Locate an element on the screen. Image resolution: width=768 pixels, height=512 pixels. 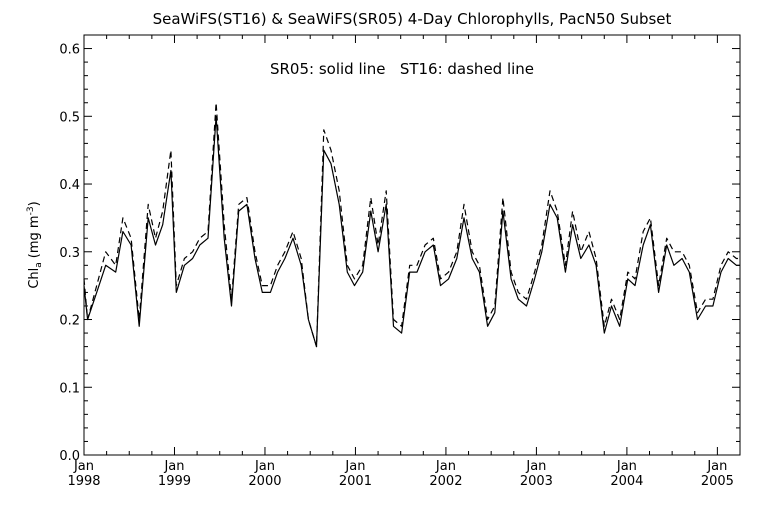
y-axis-label-close: ) is located at coordinates (34, 203).